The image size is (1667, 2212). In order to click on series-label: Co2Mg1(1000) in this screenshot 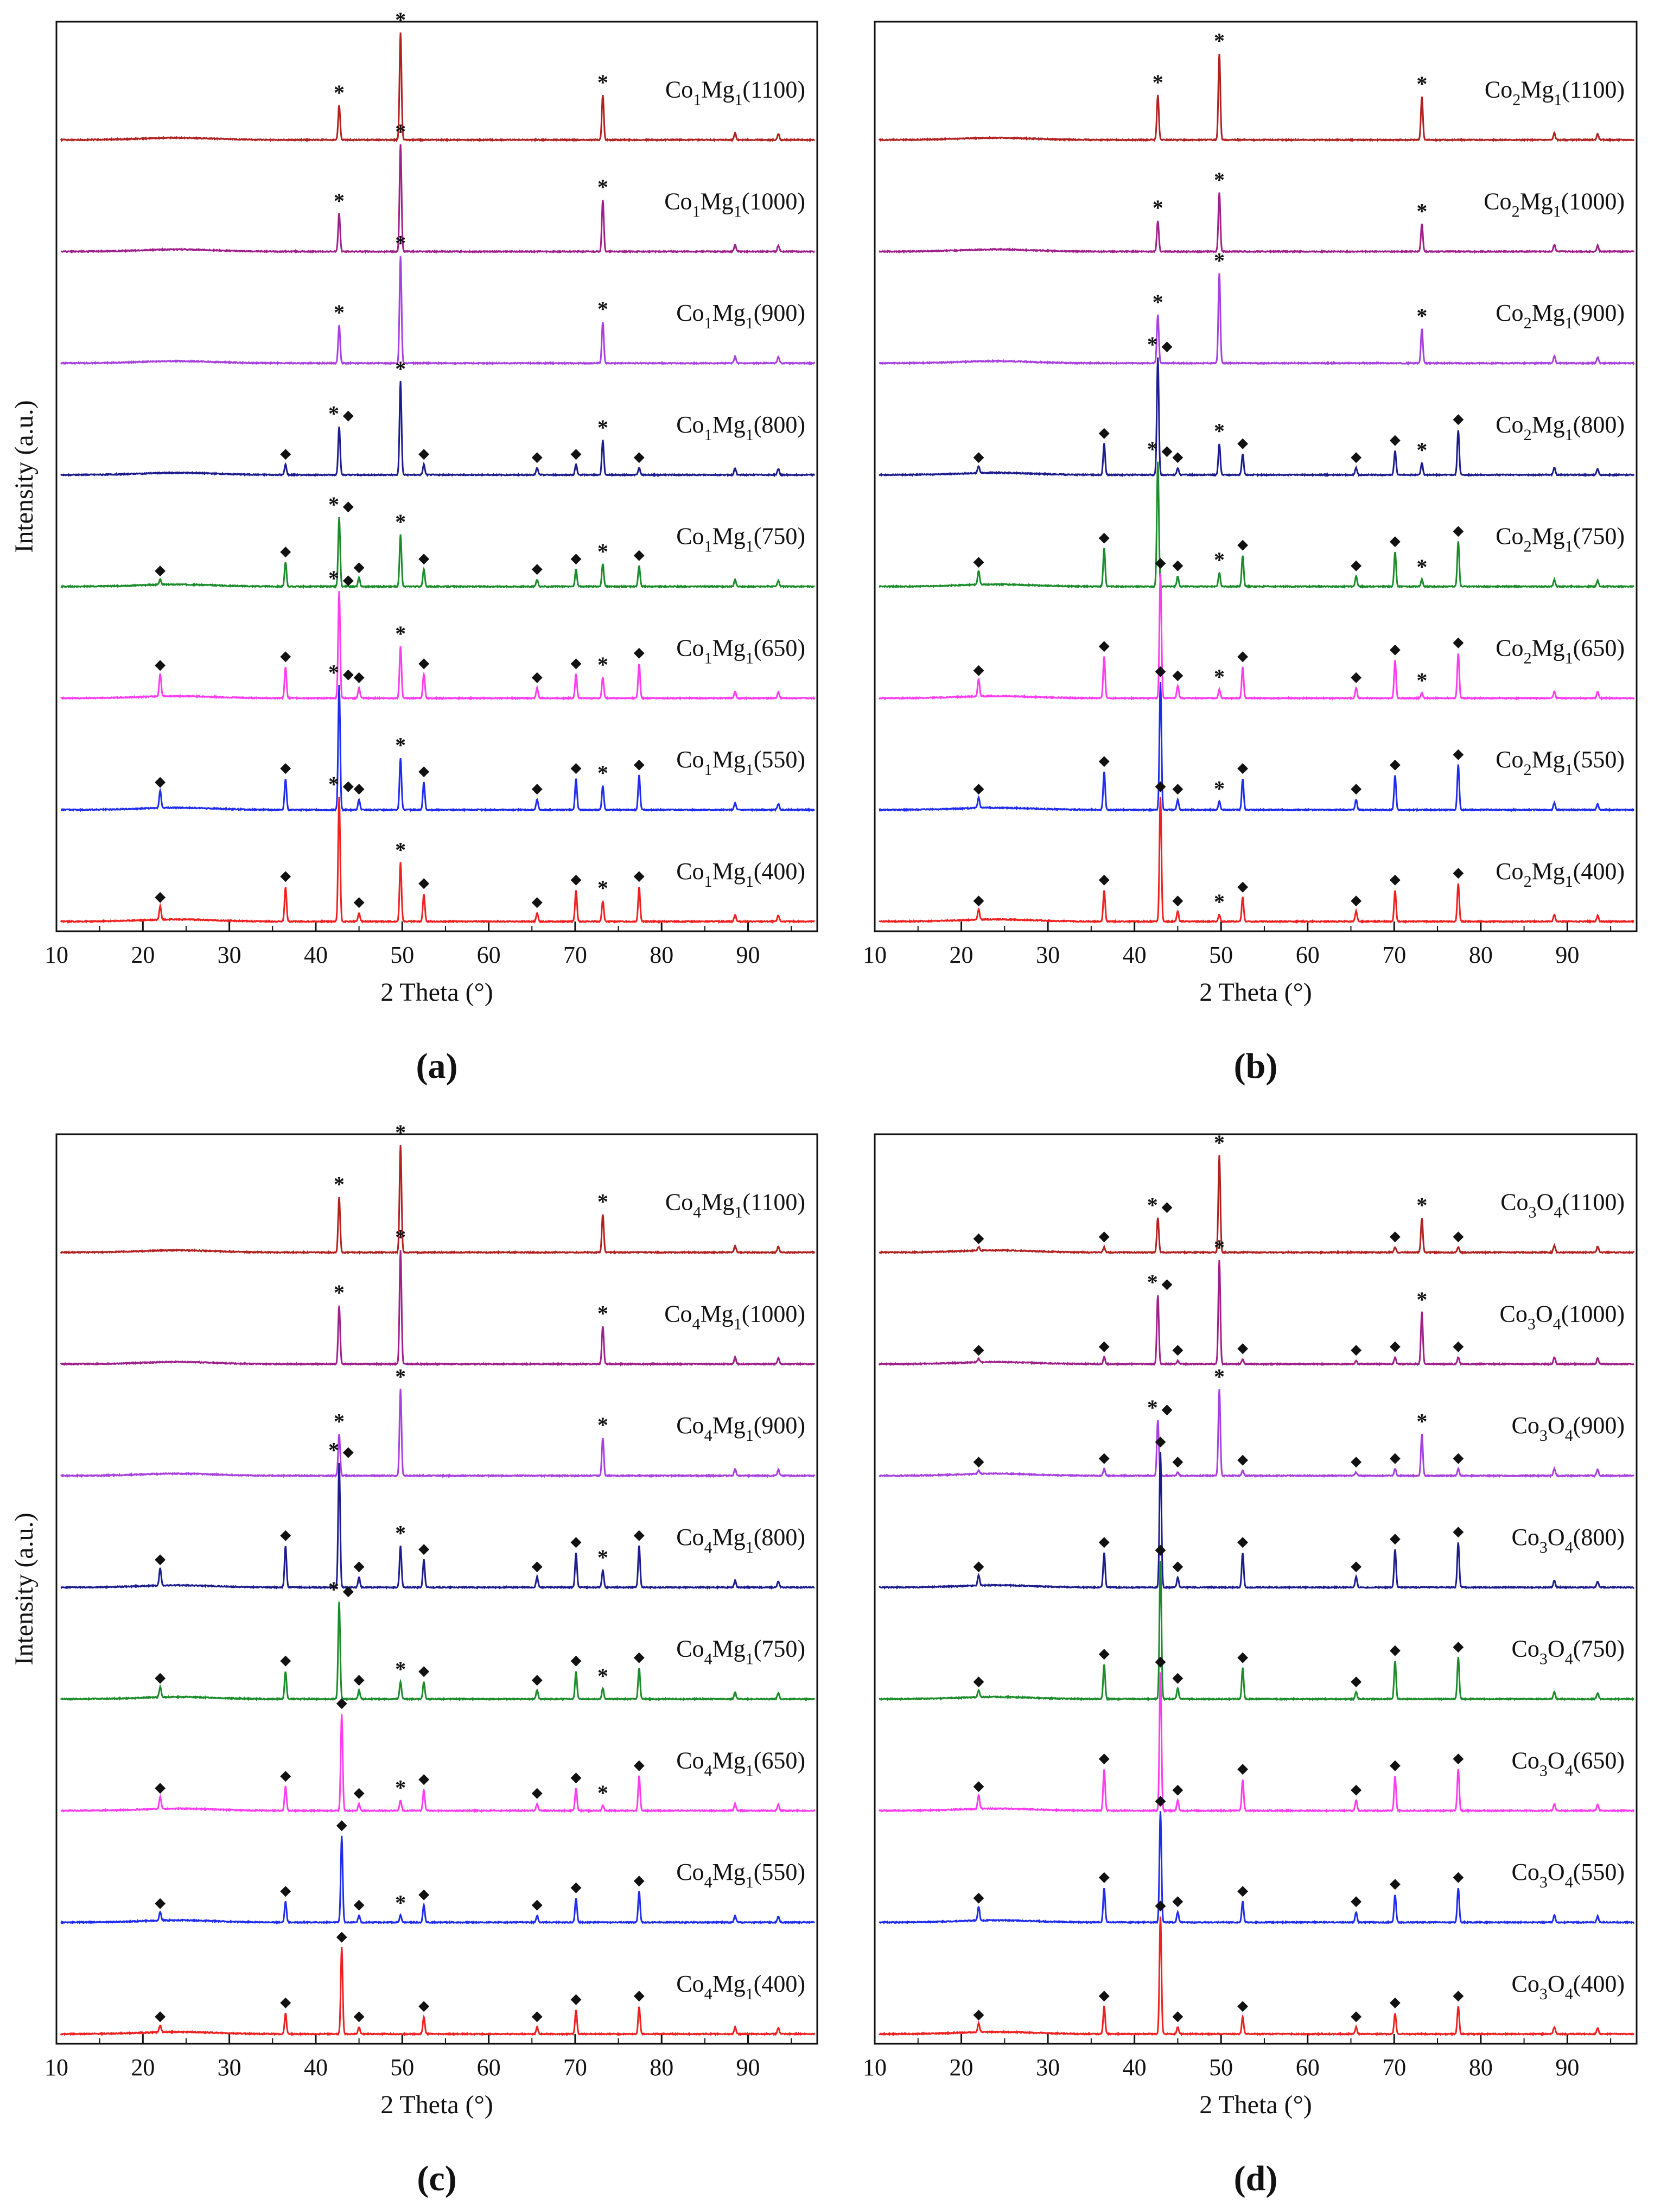, I will do `click(1554, 204)`.